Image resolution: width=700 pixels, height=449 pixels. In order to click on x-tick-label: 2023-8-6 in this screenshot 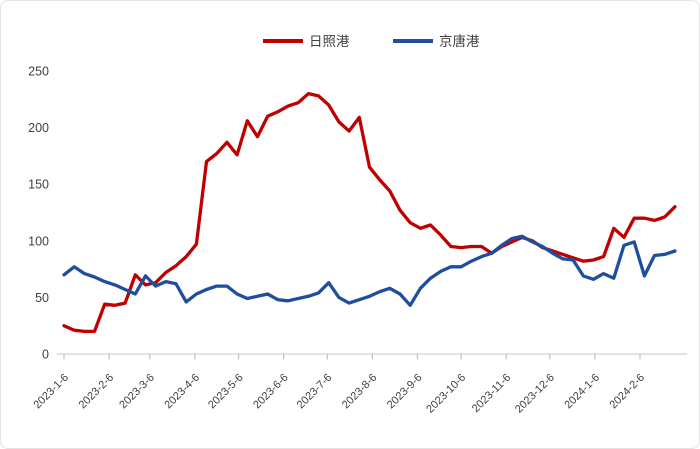, I will do `click(360, 392)`.